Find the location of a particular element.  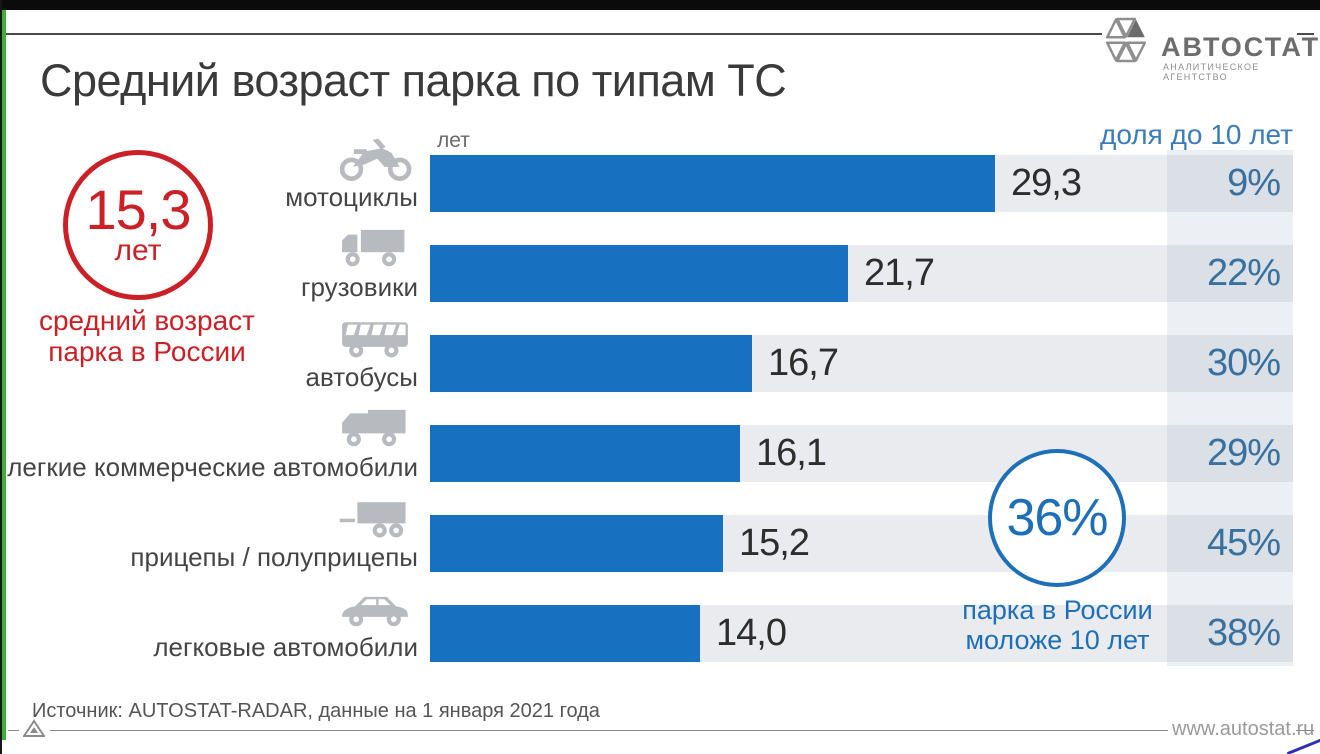

autostat-pinwheel-icon is located at coordinates (1126, 40).